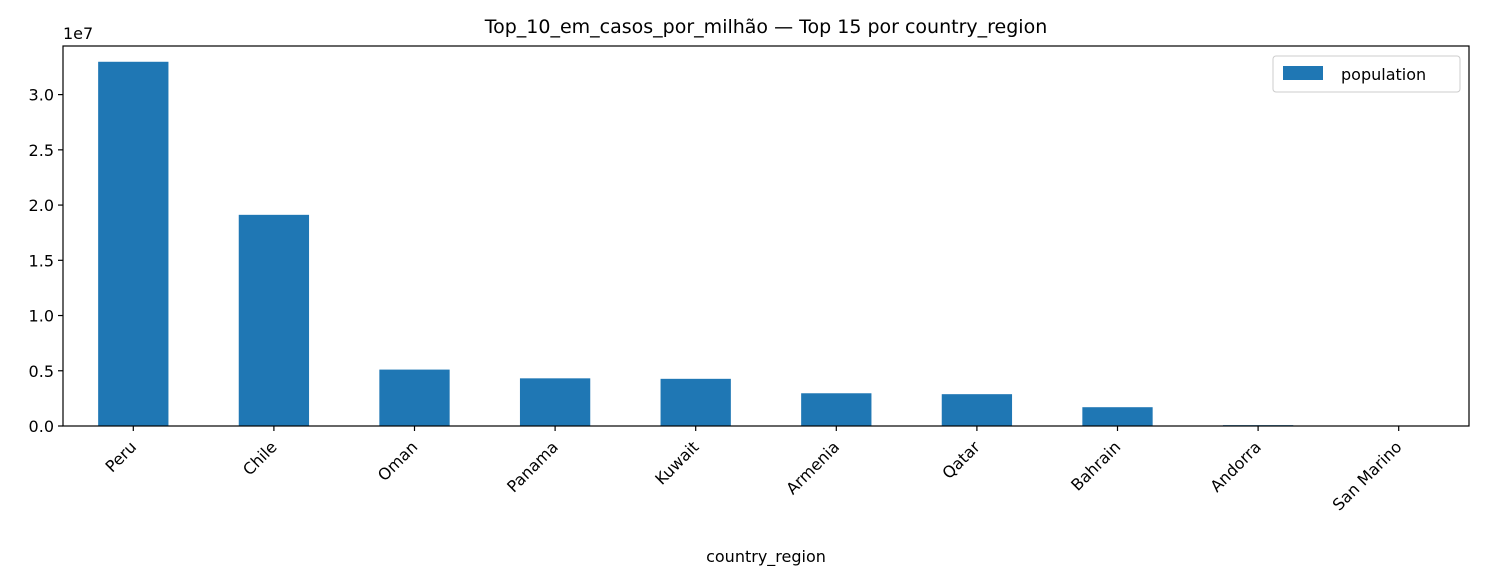 The width and height of the screenshot is (1485, 581). Describe the element at coordinates (676, 462) in the screenshot. I see `x-tick-label-kuwait: Kuwait` at that location.